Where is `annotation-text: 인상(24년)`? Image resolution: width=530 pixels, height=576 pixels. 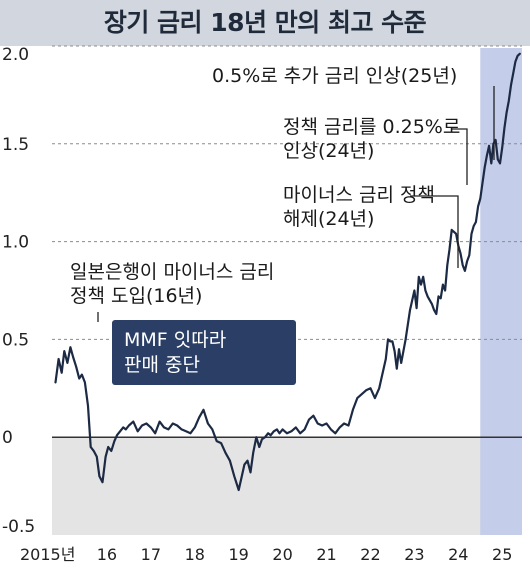 annotation-text: 인상(24년) is located at coordinates (328, 151).